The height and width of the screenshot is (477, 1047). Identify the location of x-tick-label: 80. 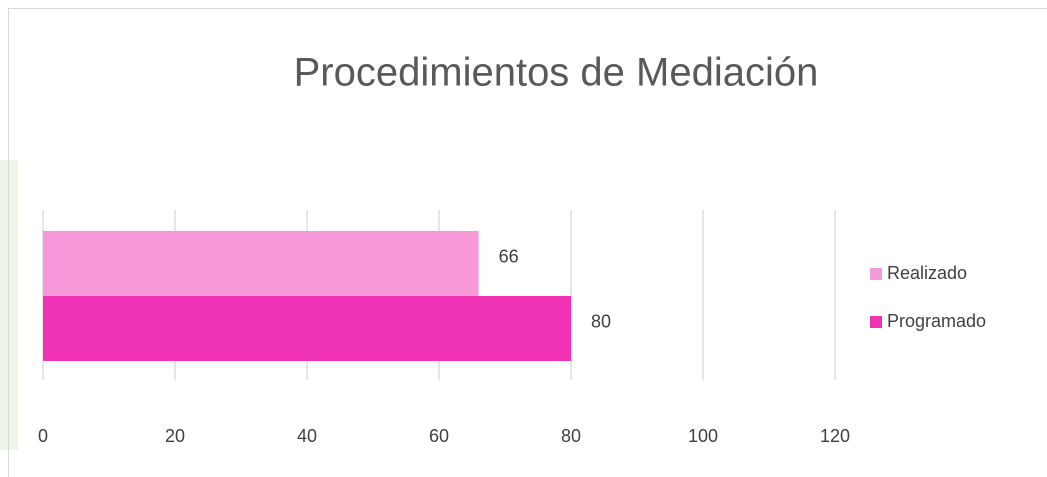
(571, 436).